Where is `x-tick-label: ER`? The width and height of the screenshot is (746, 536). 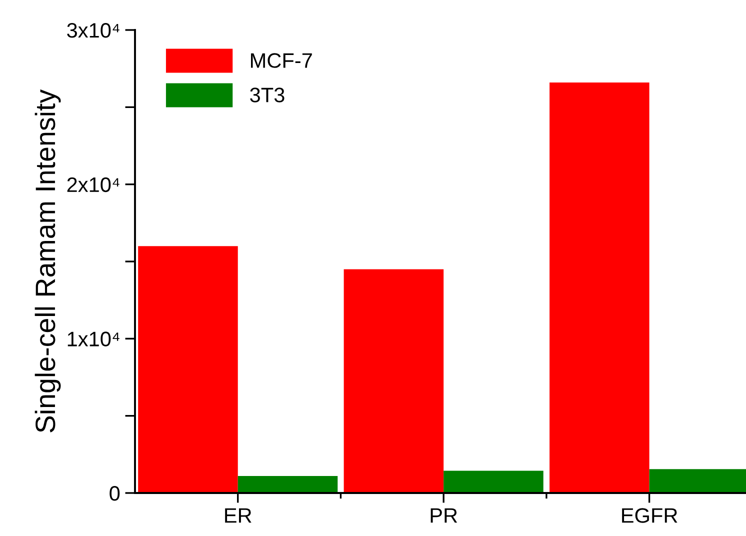 x-tick-label: ER is located at coordinates (238, 515).